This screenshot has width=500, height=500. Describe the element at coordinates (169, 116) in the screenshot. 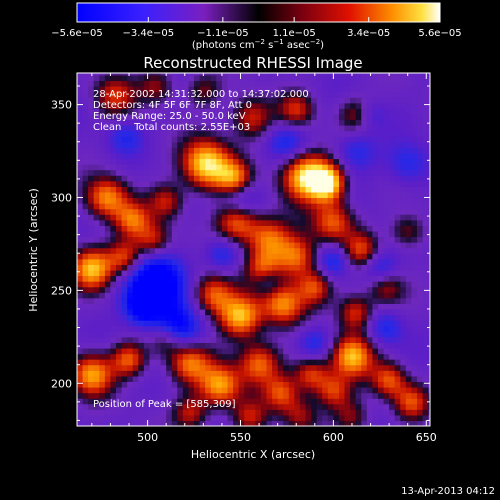

I see `annotation-energy: Energy Range: 25.0 - 50.0 keV` at that location.